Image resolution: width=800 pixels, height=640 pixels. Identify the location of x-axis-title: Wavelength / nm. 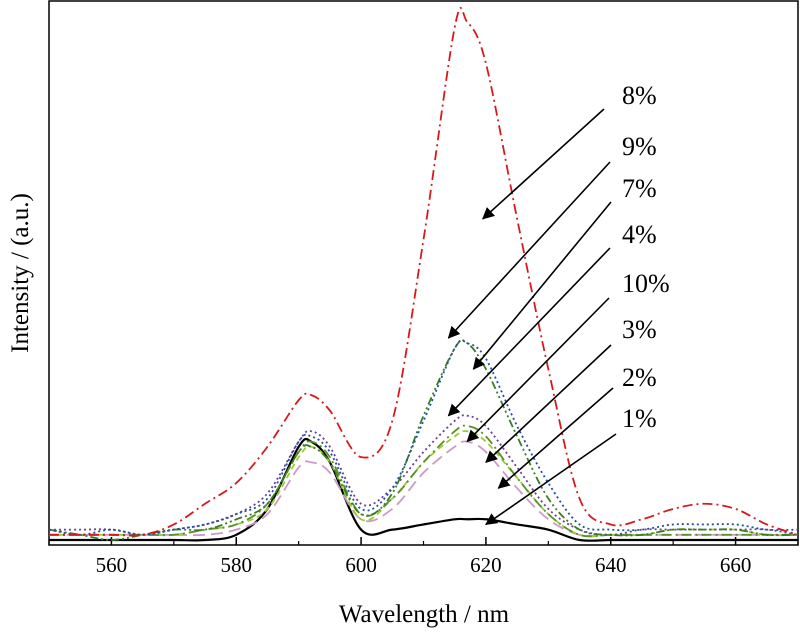
(424, 614).